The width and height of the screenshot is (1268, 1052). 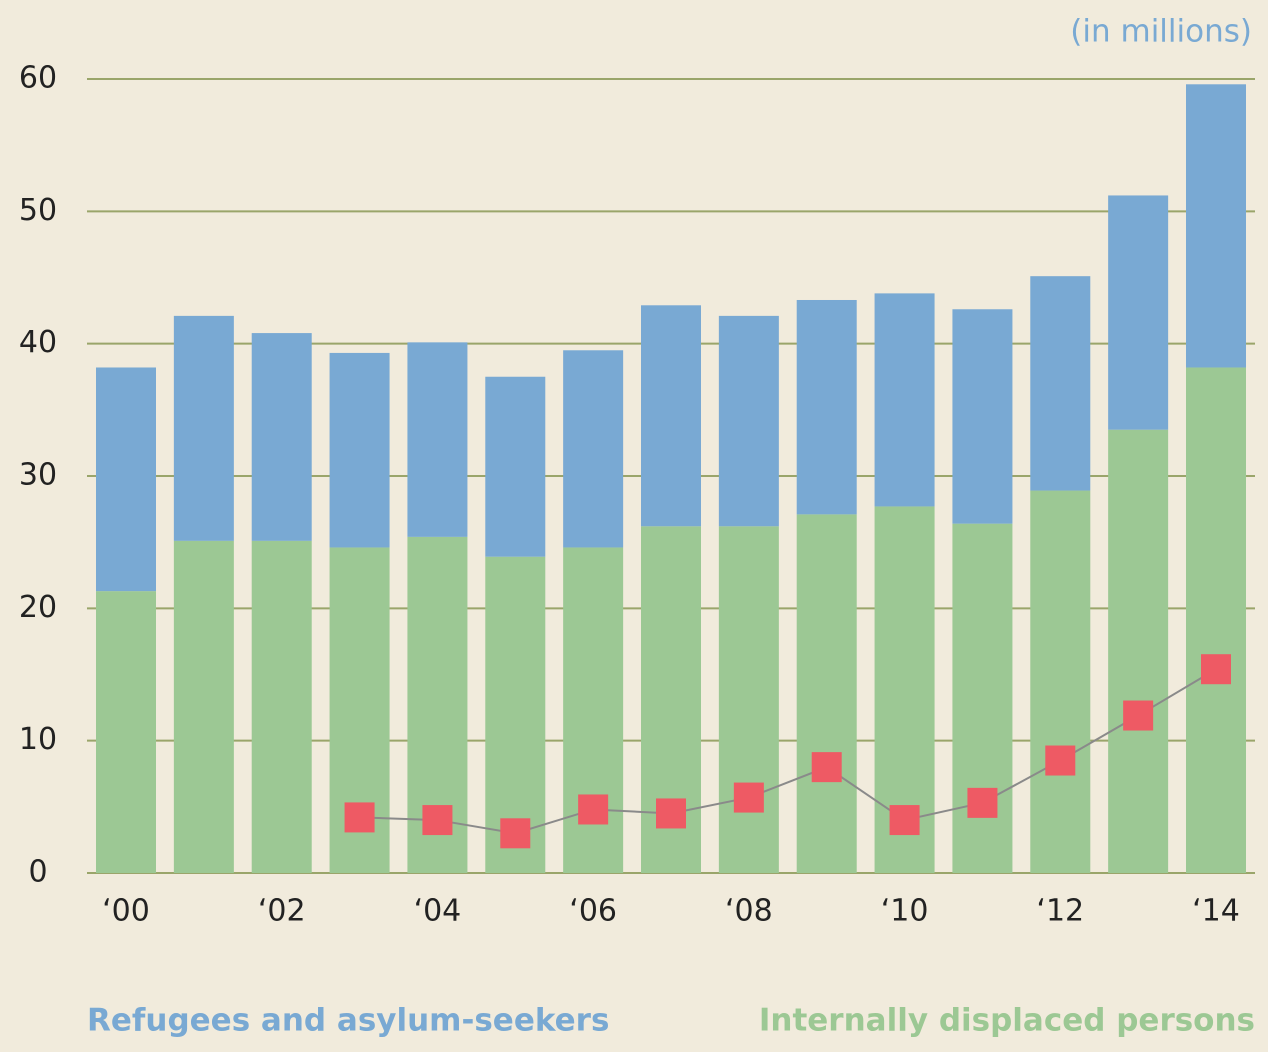 I want to click on y-tick-label: 60, so click(x=38, y=78).